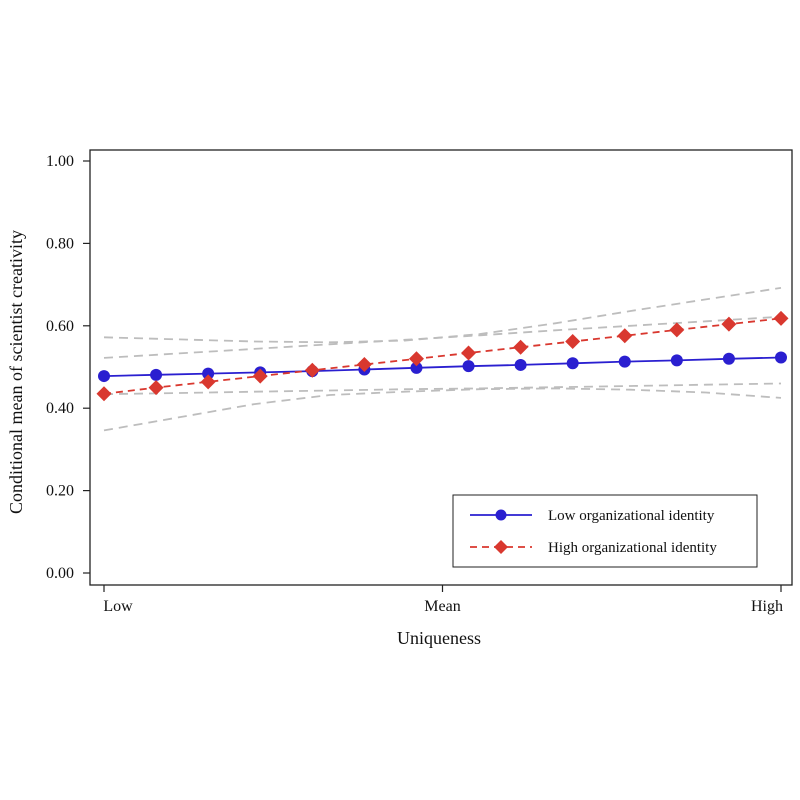 The image size is (800, 800). Describe the element at coordinates (60, 573) in the screenshot. I see `y-tick-label-0: 0.00` at that location.